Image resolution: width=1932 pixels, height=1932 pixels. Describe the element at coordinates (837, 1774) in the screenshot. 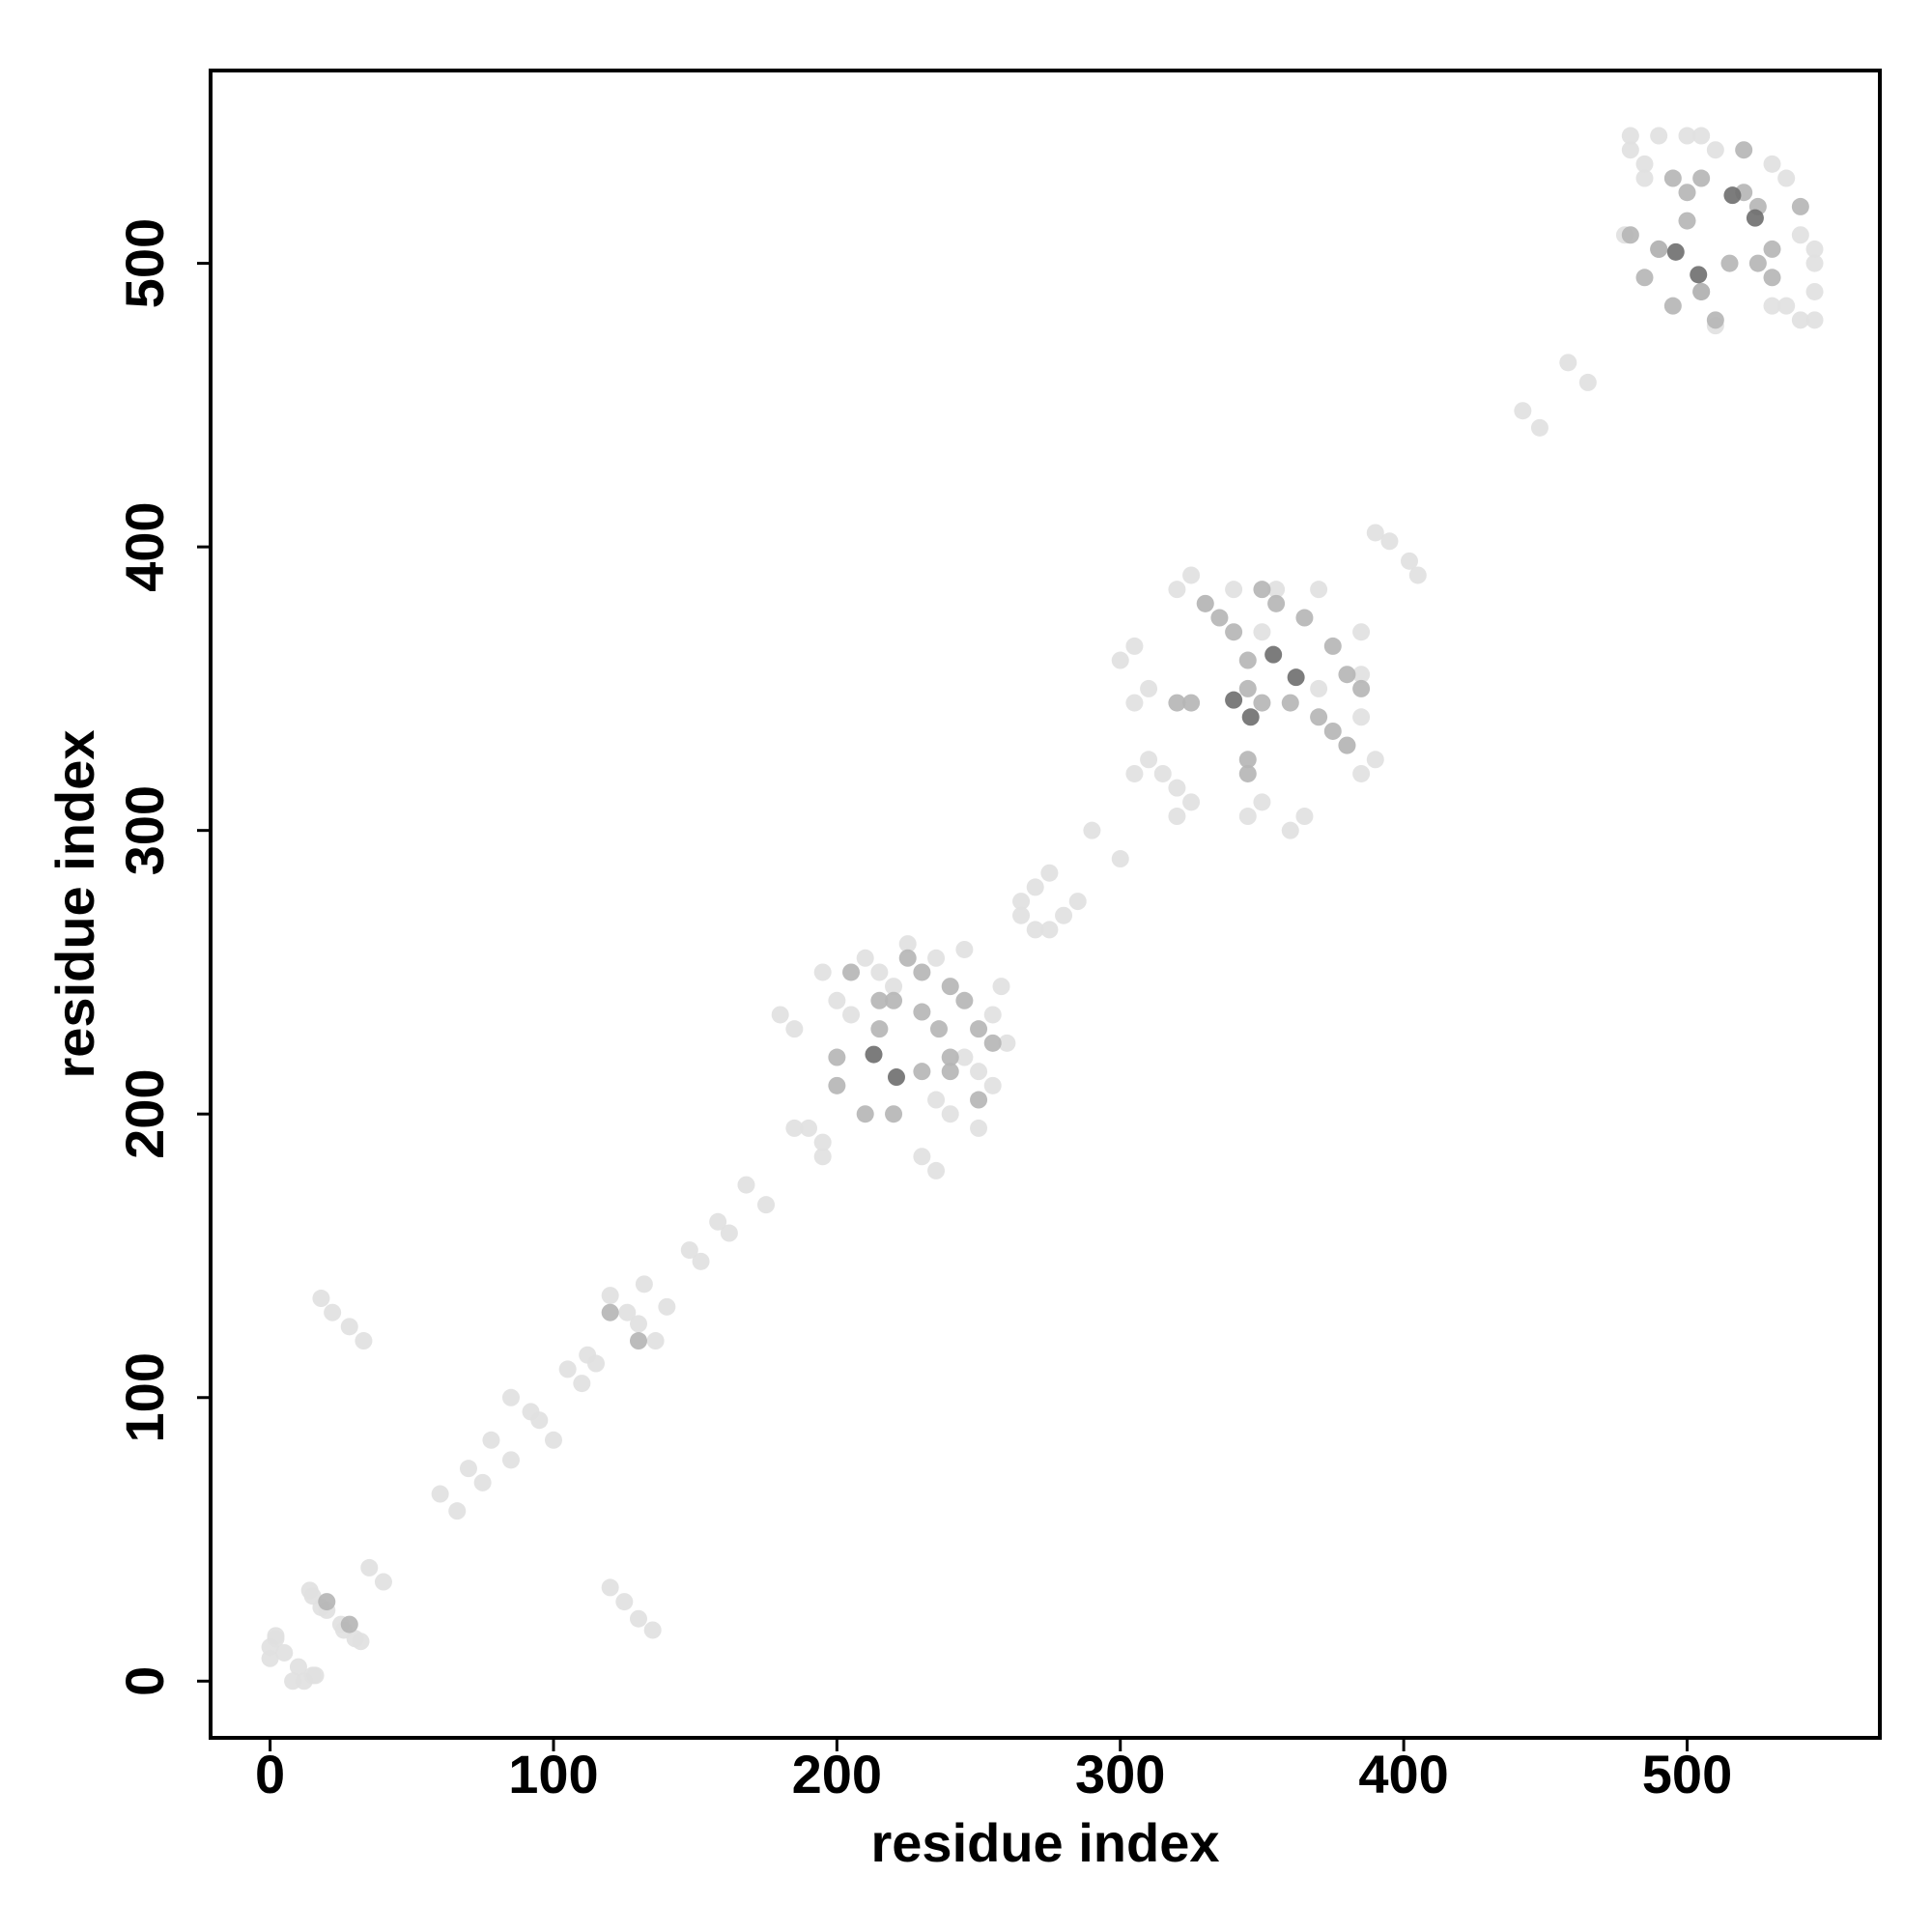

I see `x-tick-label: 200` at that location.